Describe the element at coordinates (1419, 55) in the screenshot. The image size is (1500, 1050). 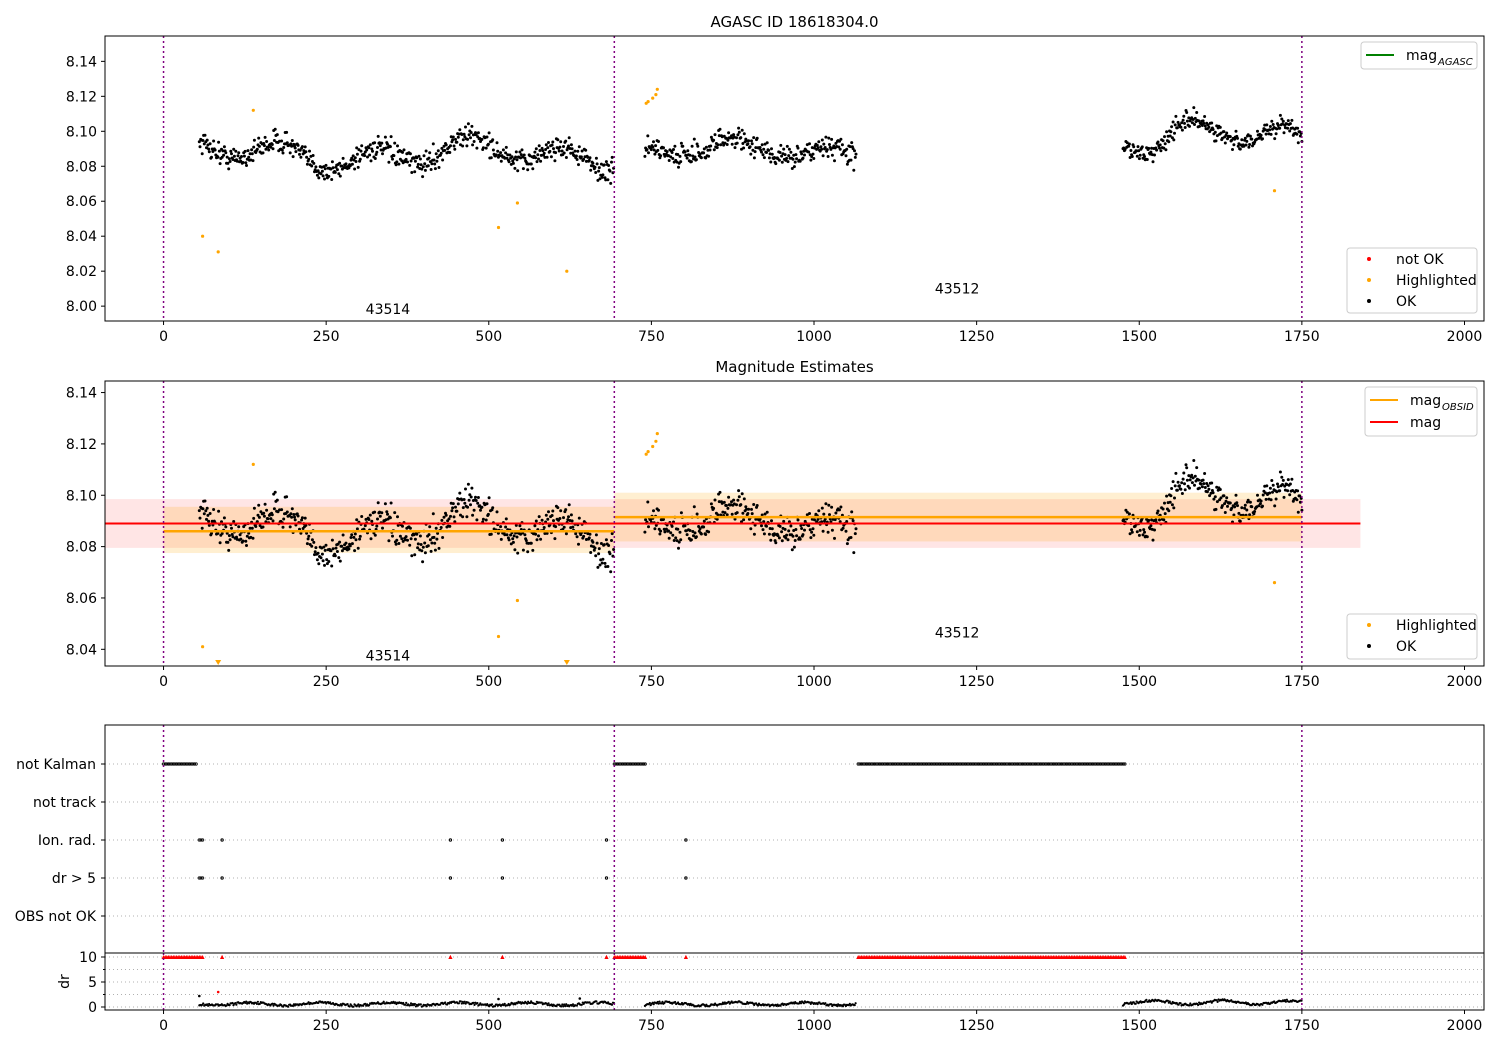
I see `panel1-legend-lines` at that location.